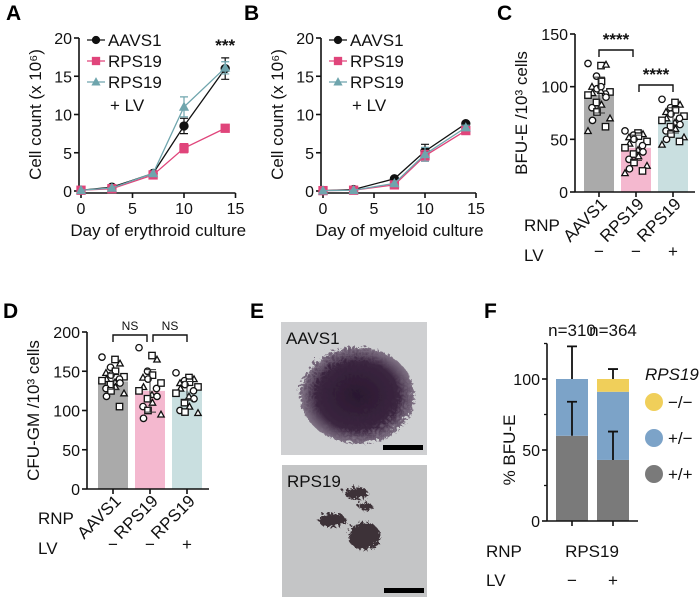 This screenshot has width=700, height=597. I want to click on lv-row-label: LV, so click(48, 548).